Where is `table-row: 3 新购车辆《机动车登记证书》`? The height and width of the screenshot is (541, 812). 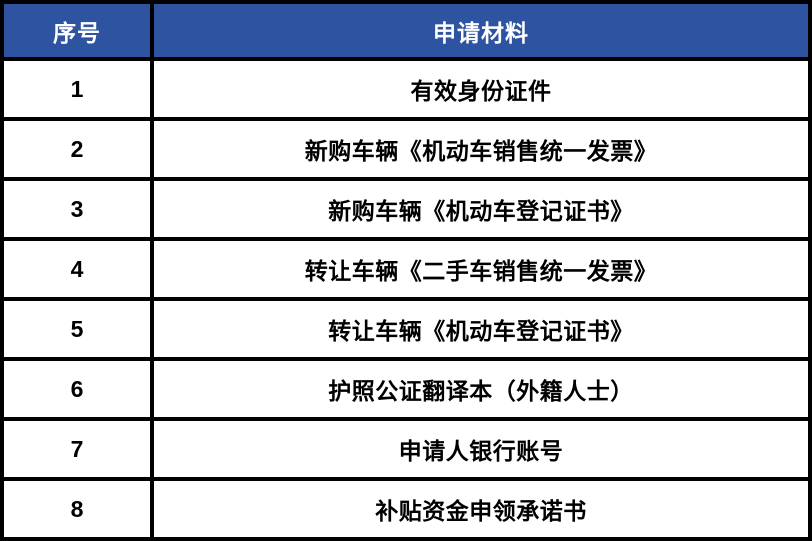
table-row: 3 新购车辆《机动车登记证书》 is located at coordinates (406, 209).